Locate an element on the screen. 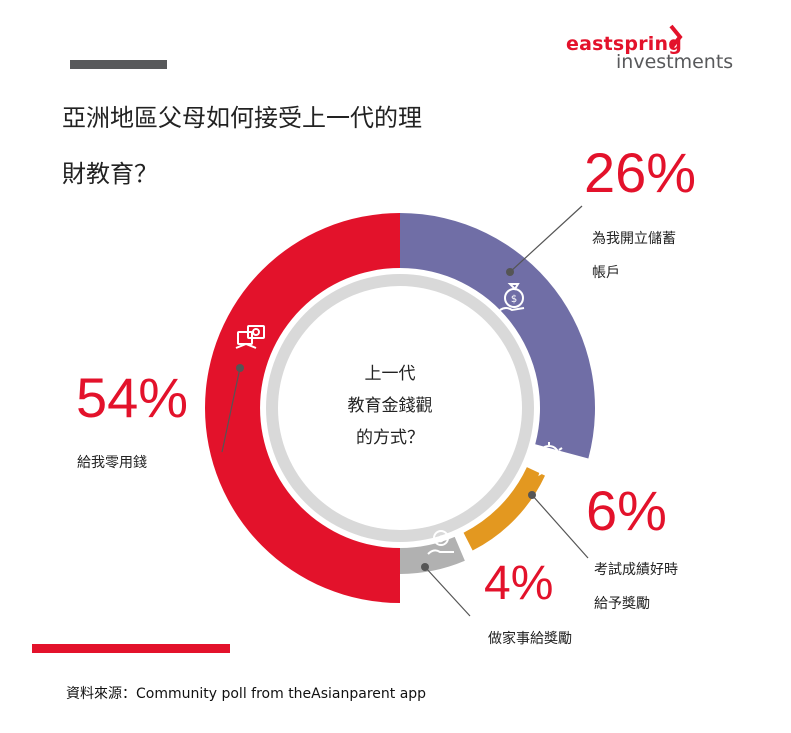 This screenshot has width=791, height=733. coin-hand-icon: $ is located at coordinates (440, 542).